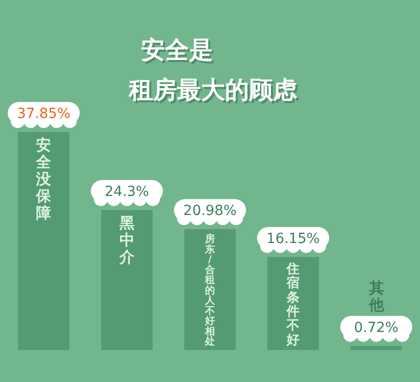  I want to click on data-label: 0.72%, so click(376, 328).